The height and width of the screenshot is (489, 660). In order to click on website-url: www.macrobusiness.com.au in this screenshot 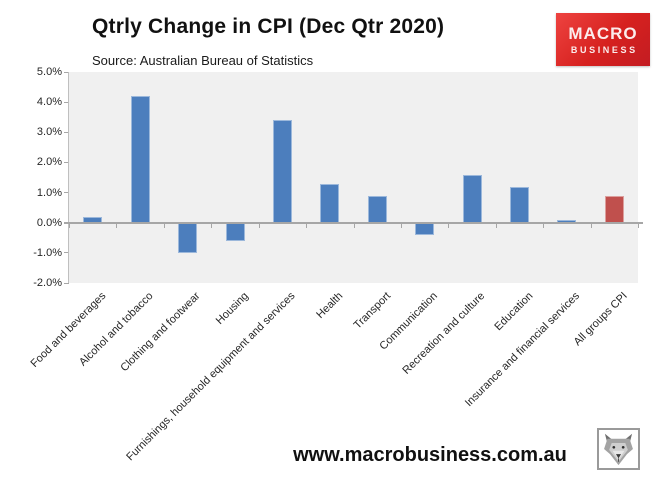, I will do `click(430, 455)`.